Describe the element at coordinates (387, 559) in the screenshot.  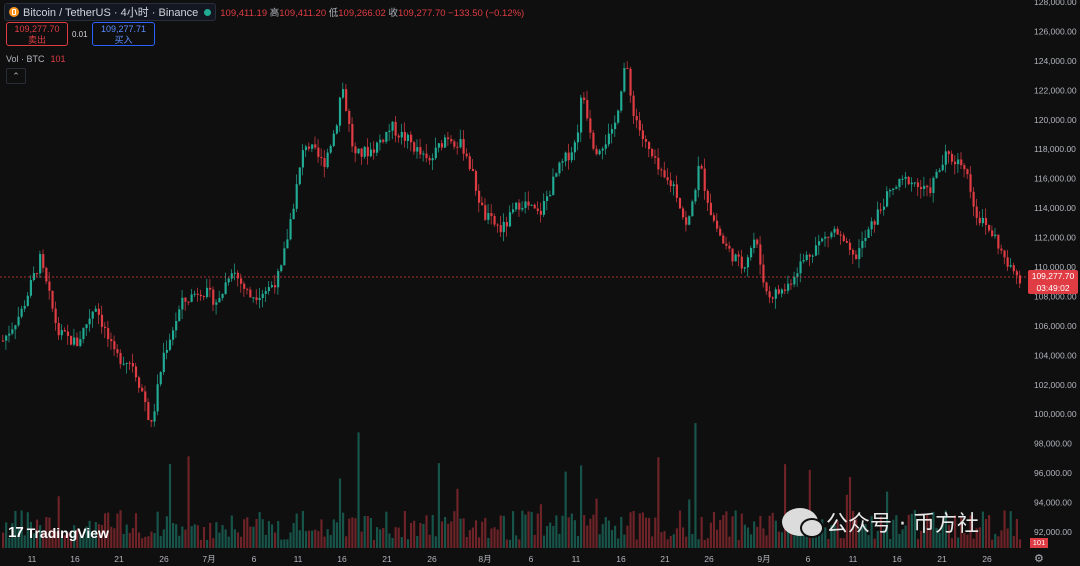
I see `time-tick-label: 21` at that location.